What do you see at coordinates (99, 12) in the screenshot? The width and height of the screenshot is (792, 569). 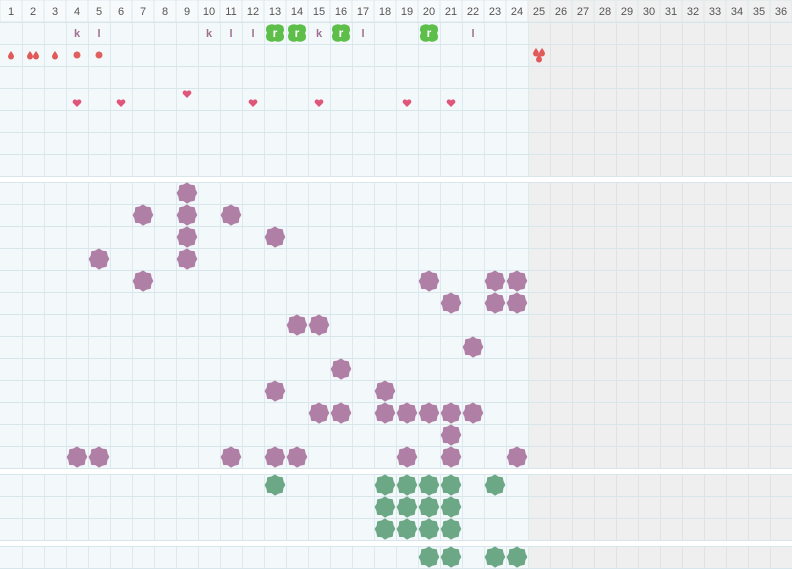 I see `column-number: 5` at bounding box center [99, 12].